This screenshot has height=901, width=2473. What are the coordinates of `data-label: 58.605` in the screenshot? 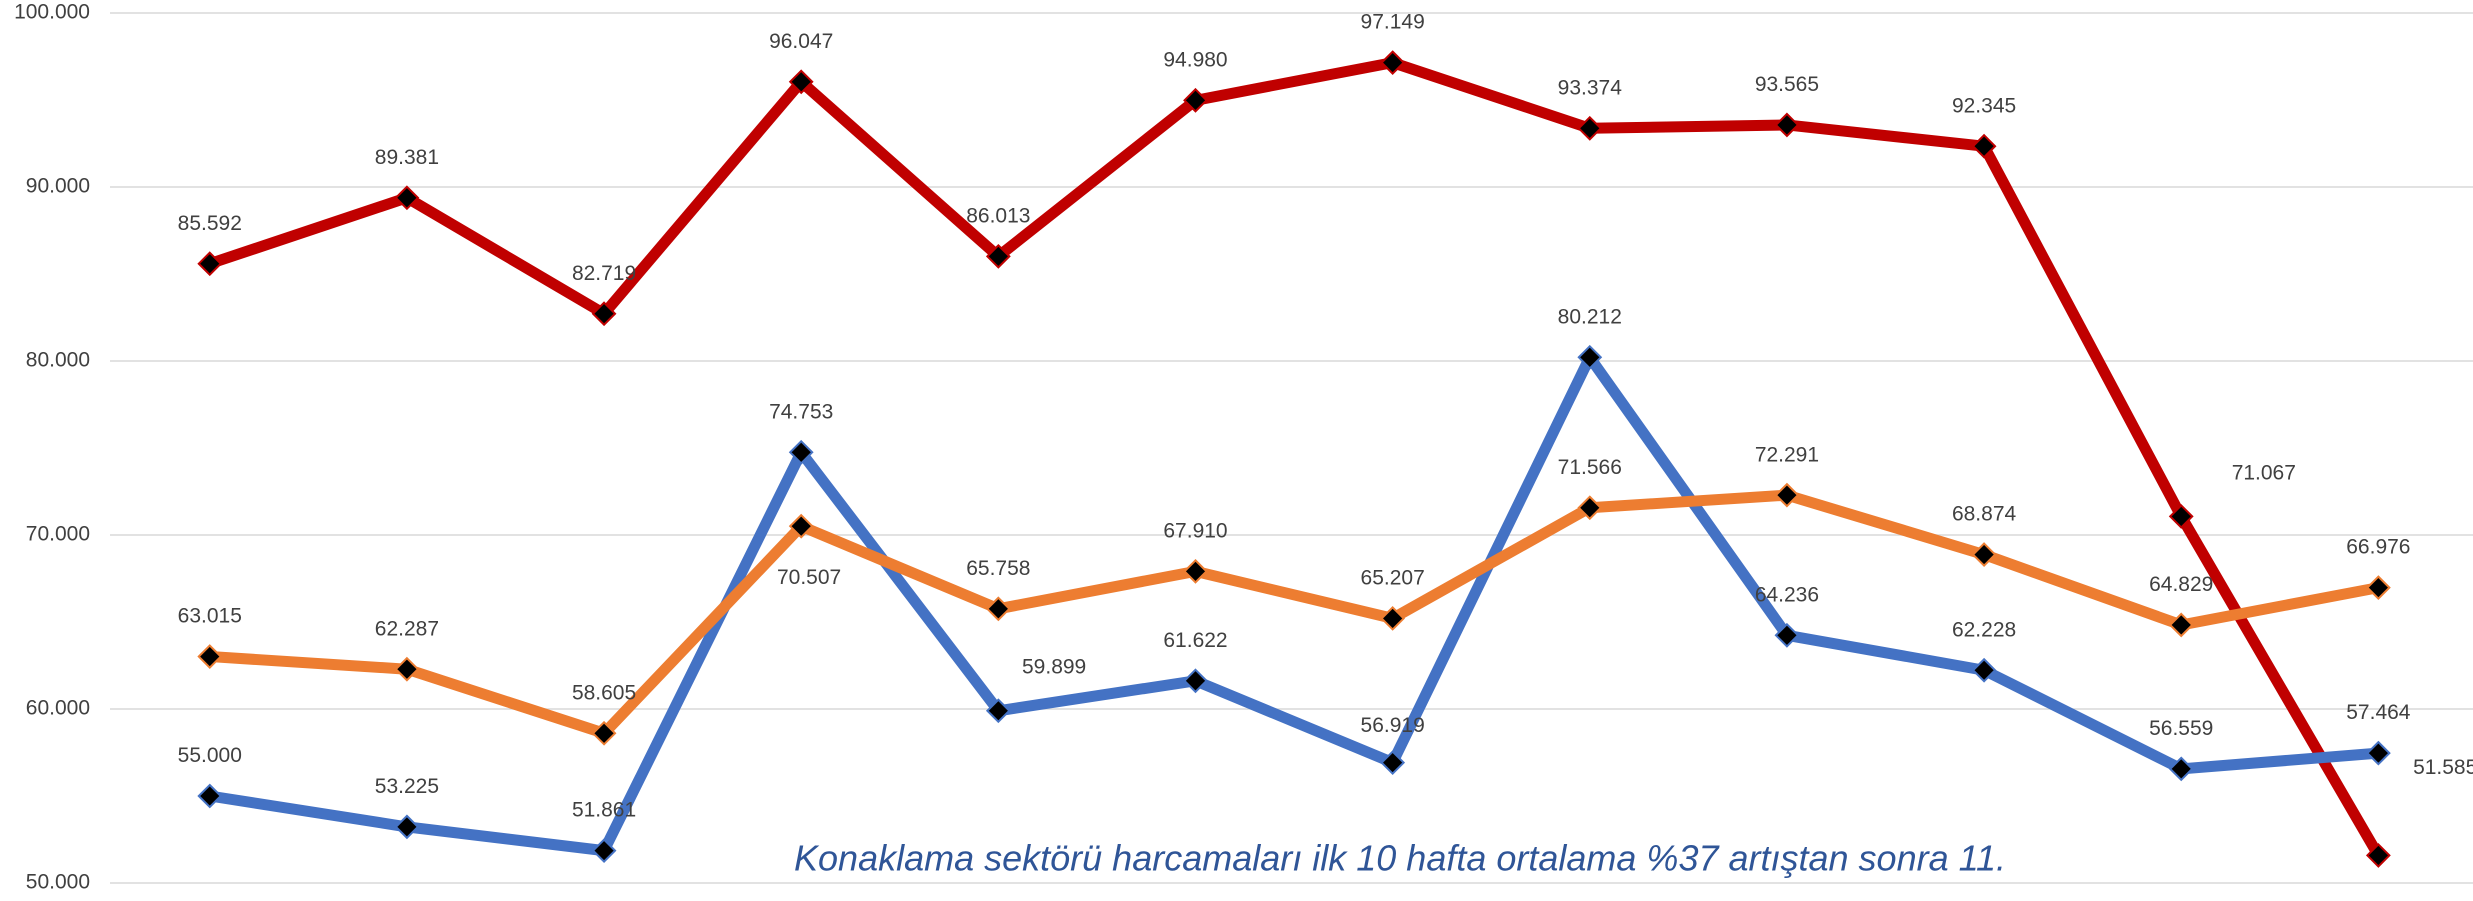 It's located at (604, 692).